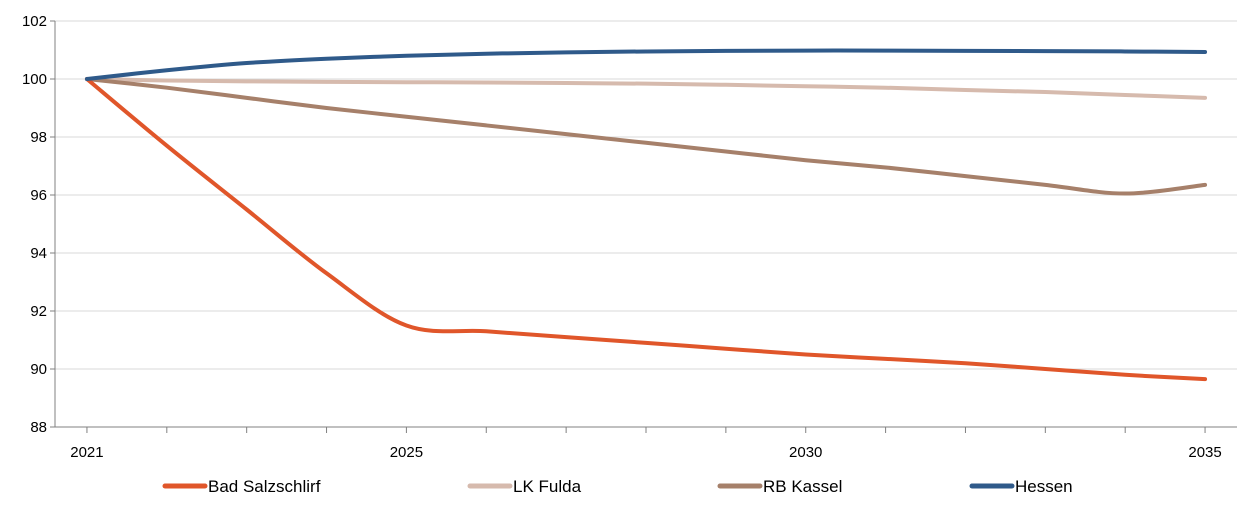  I want to click on y-tick-label: 88, so click(38, 427).